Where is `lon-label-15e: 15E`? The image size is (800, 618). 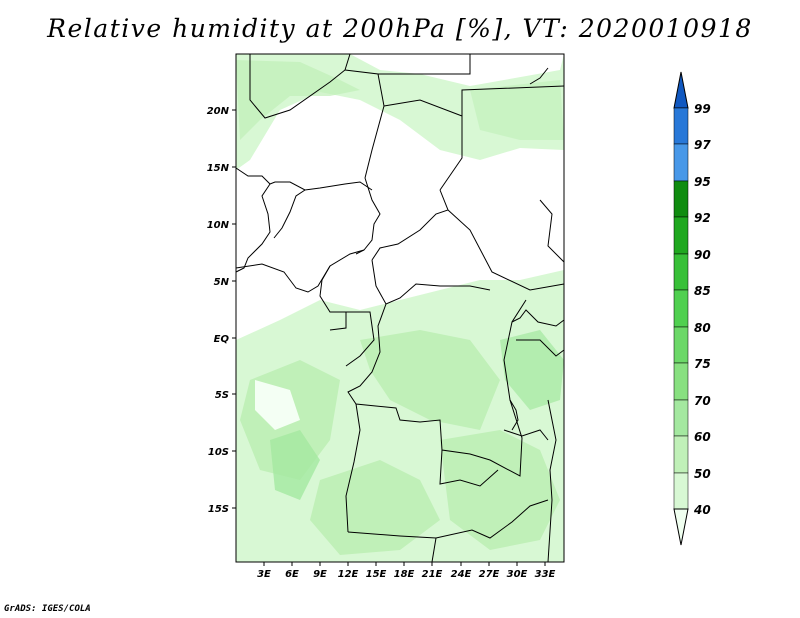 lon-label-15e: 15E is located at coordinates (376, 574).